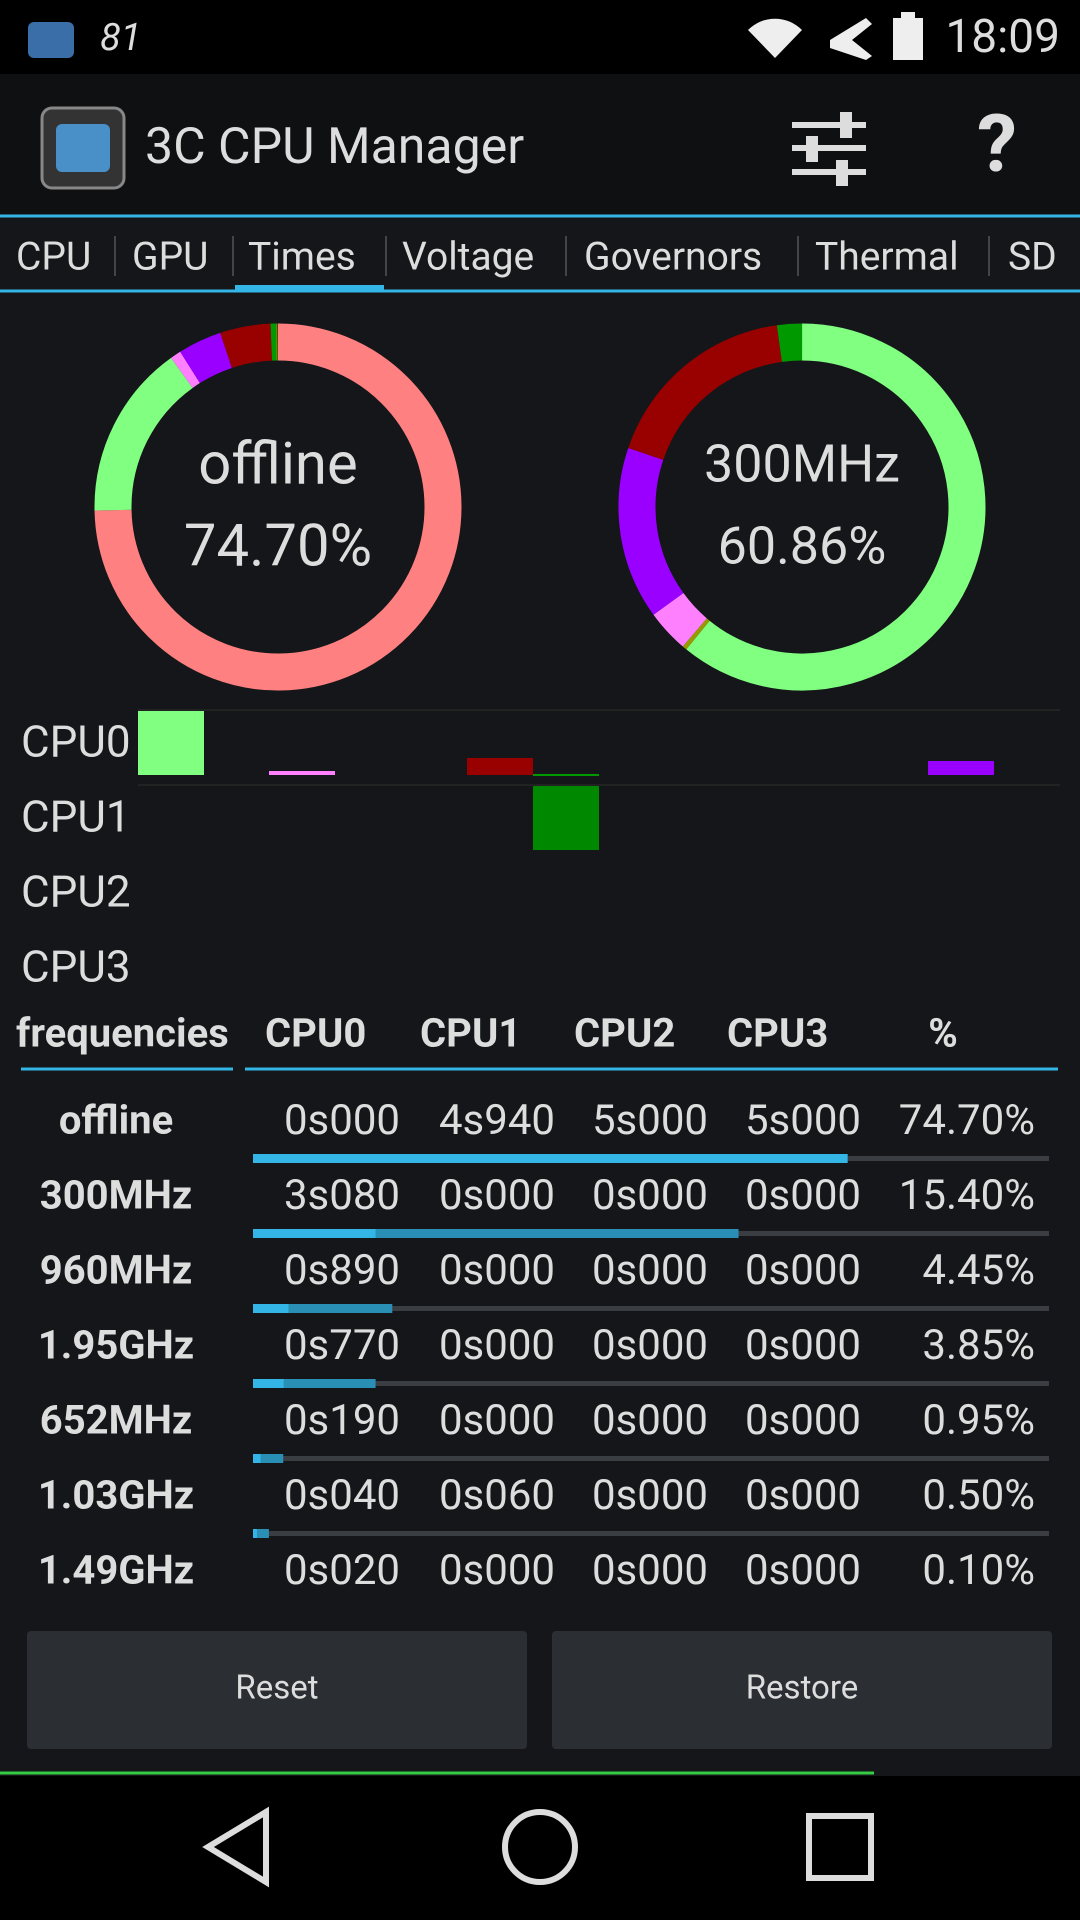 Image resolution: width=1080 pixels, height=1920 pixels. I want to click on airplane-icon, so click(851, 39).